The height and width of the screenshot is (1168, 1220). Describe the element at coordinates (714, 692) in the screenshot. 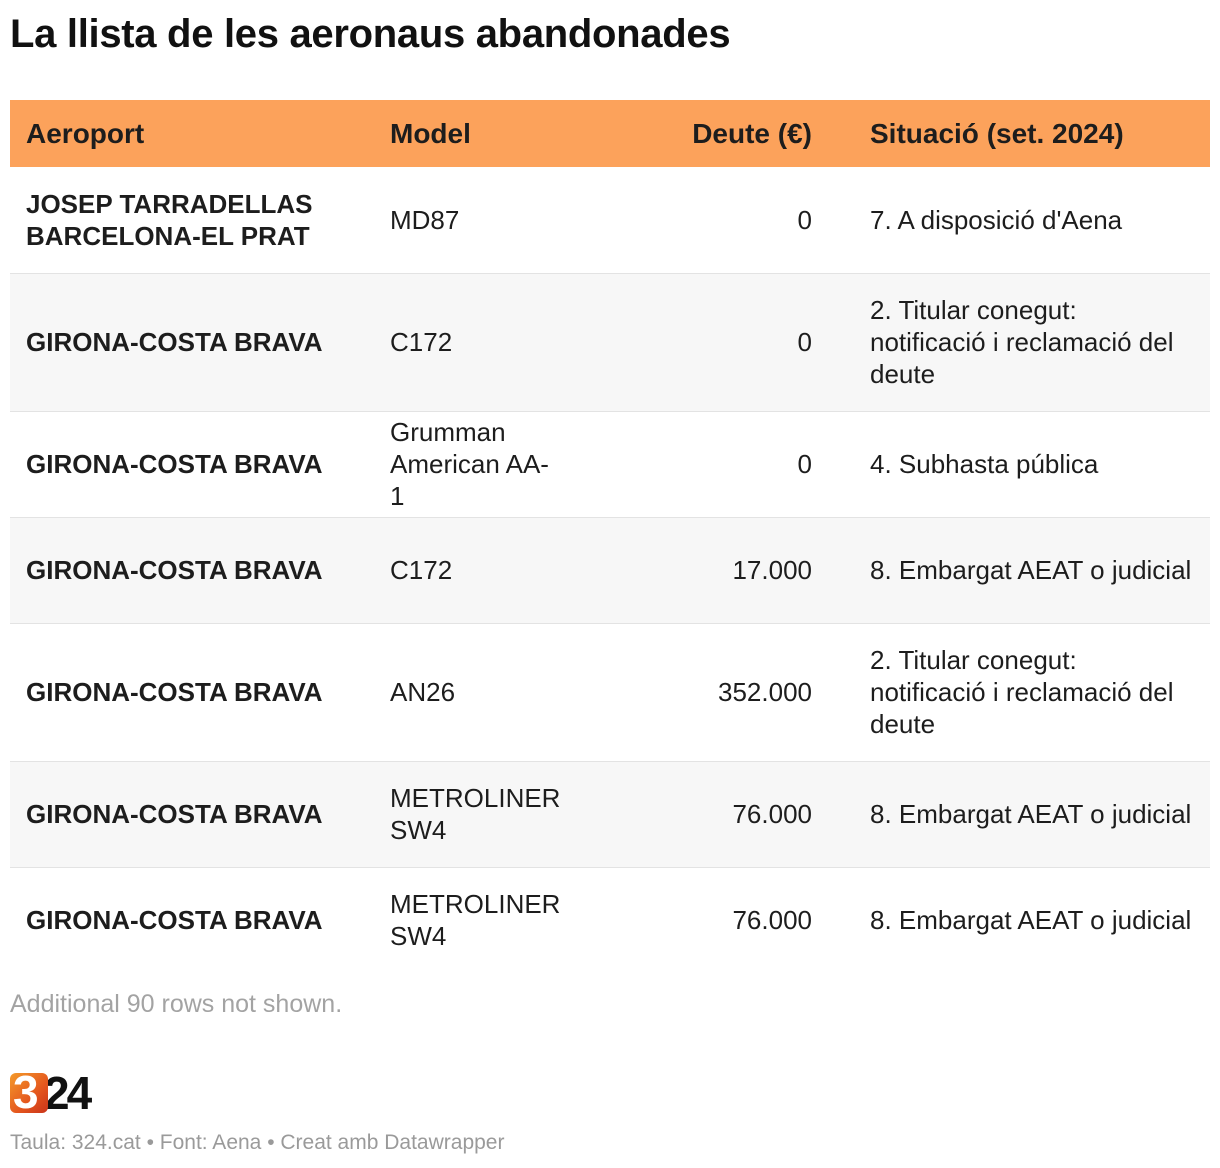

I see `cell-debt: 352.000` at that location.